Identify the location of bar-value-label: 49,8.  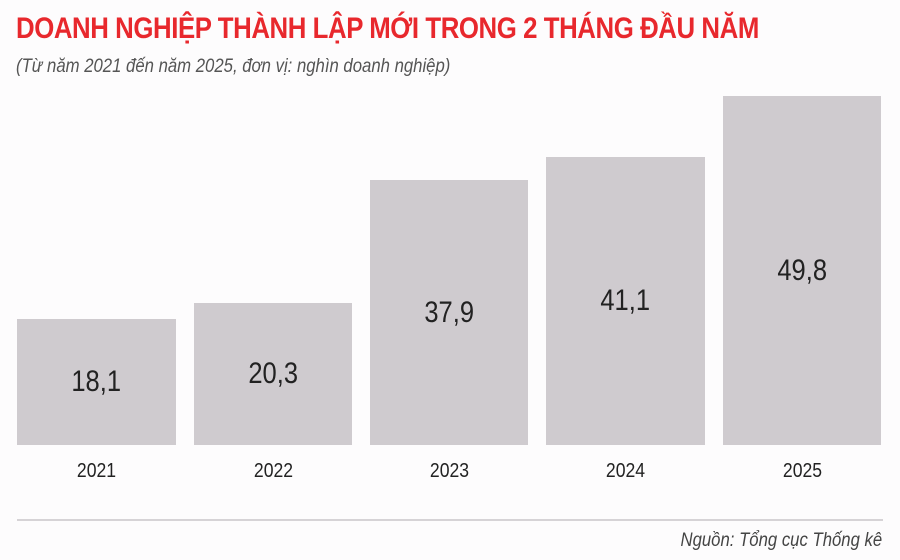
(802, 270).